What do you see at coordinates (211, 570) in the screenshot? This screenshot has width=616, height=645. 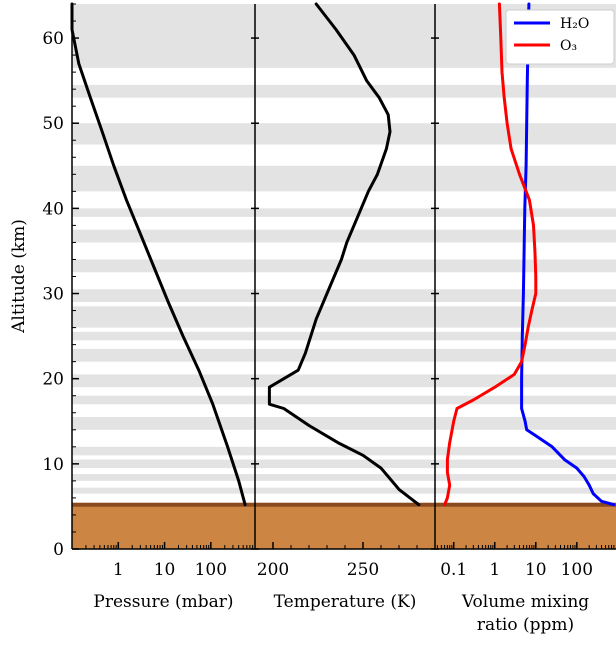 I see `x-tick-label-pressure: 100` at bounding box center [211, 570].